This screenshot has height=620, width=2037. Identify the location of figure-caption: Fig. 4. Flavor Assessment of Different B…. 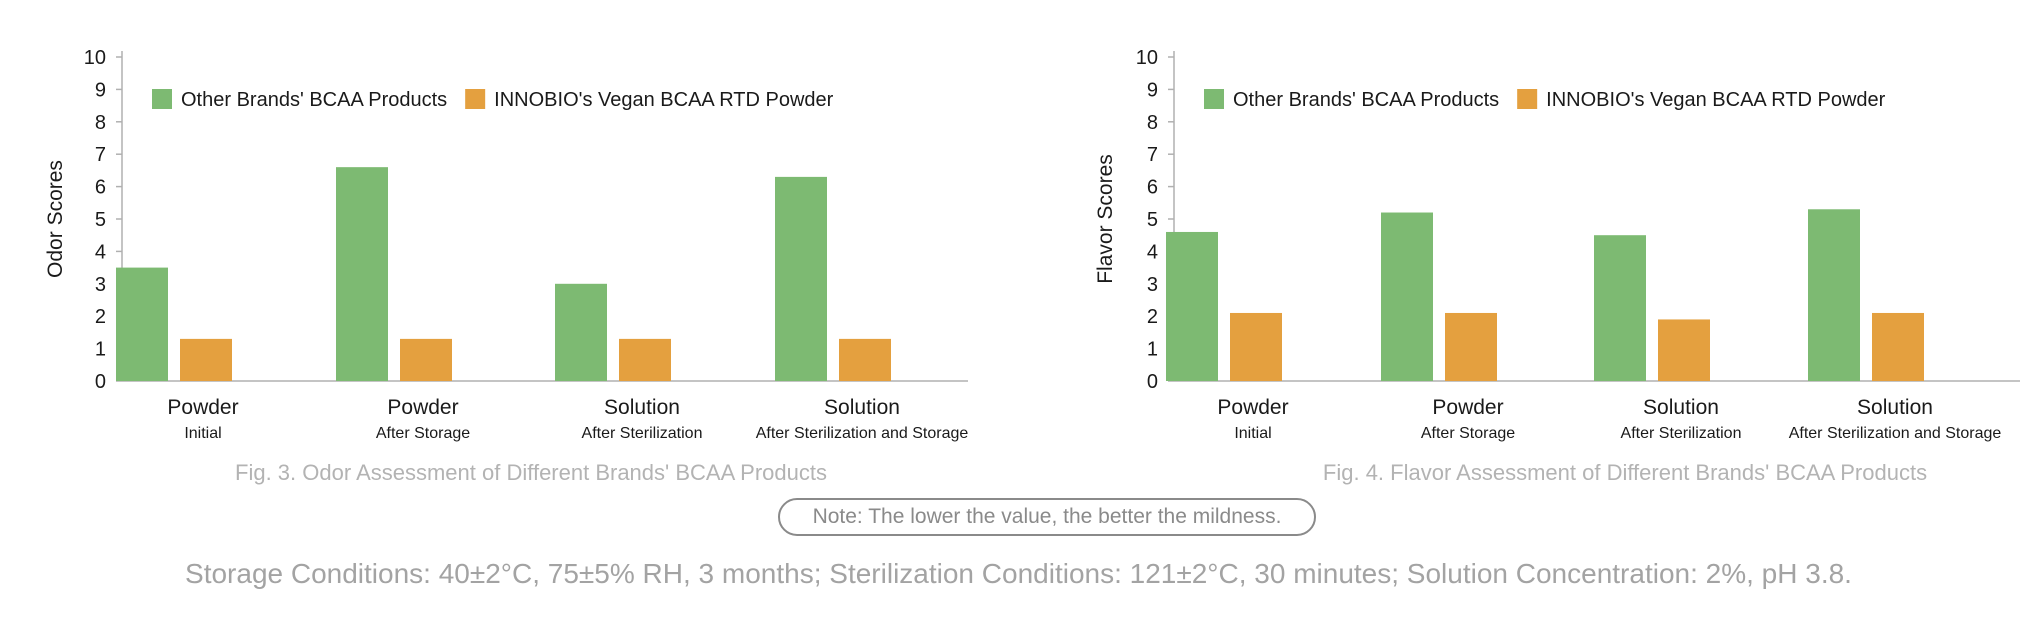
(1625, 472).